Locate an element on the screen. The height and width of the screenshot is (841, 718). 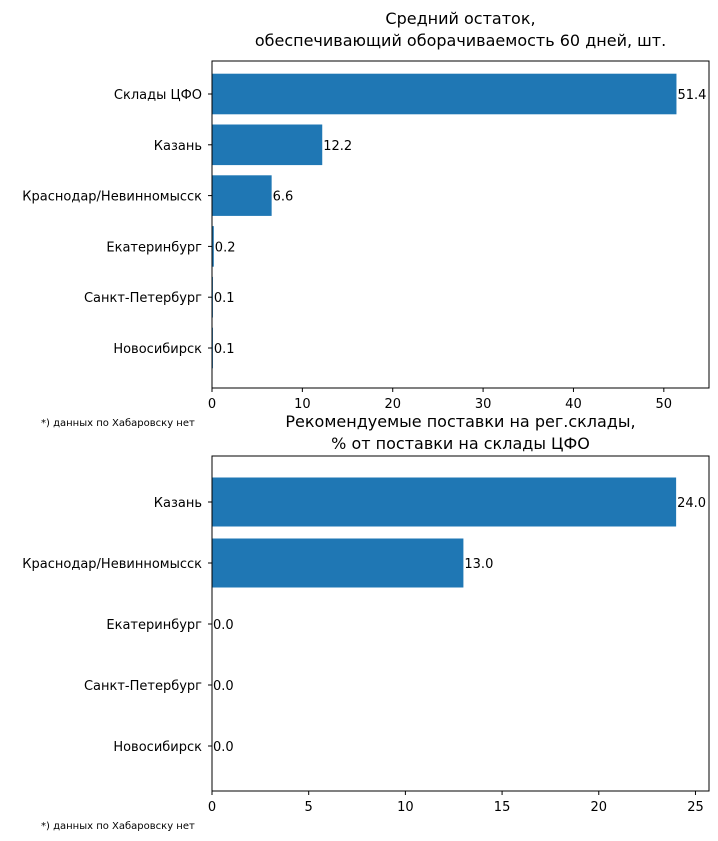
value-label: 24.0 is located at coordinates (691, 503).